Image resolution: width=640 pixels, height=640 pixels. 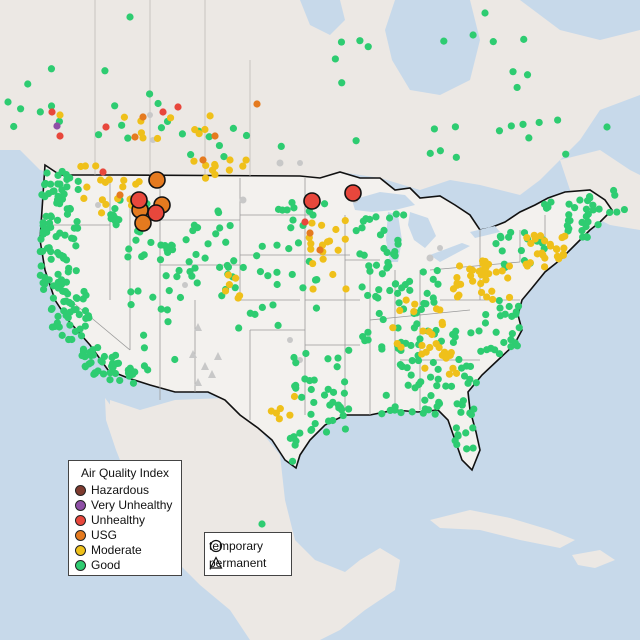 I want to click on province-borders, so click(x=172, y=88).